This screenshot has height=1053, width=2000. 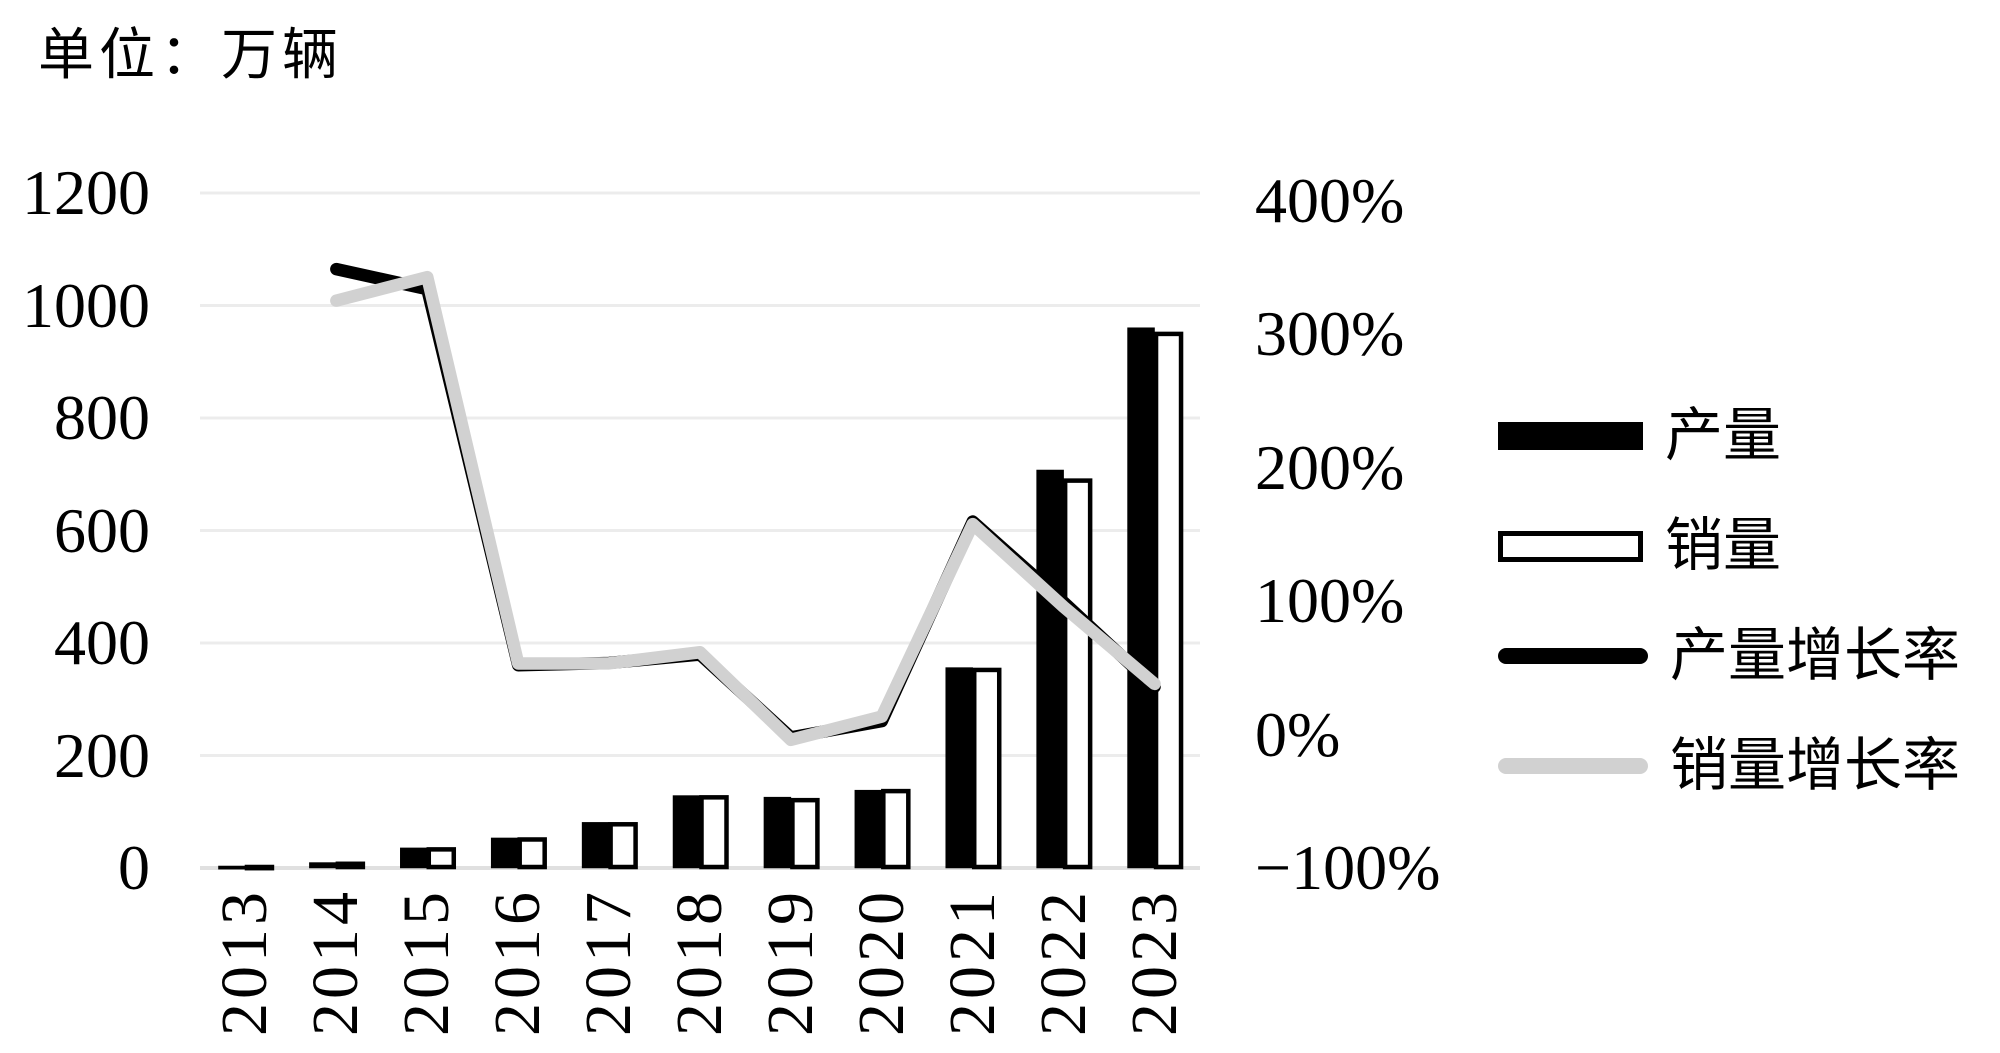 What do you see at coordinates (1573, 766) in the screenshot?
I see `sales-growth-line-swatch-icon` at bounding box center [1573, 766].